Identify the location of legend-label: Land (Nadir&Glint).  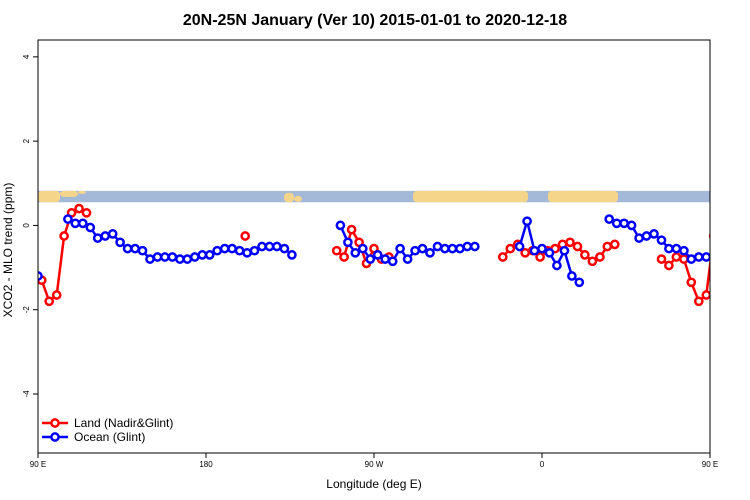
(123, 423).